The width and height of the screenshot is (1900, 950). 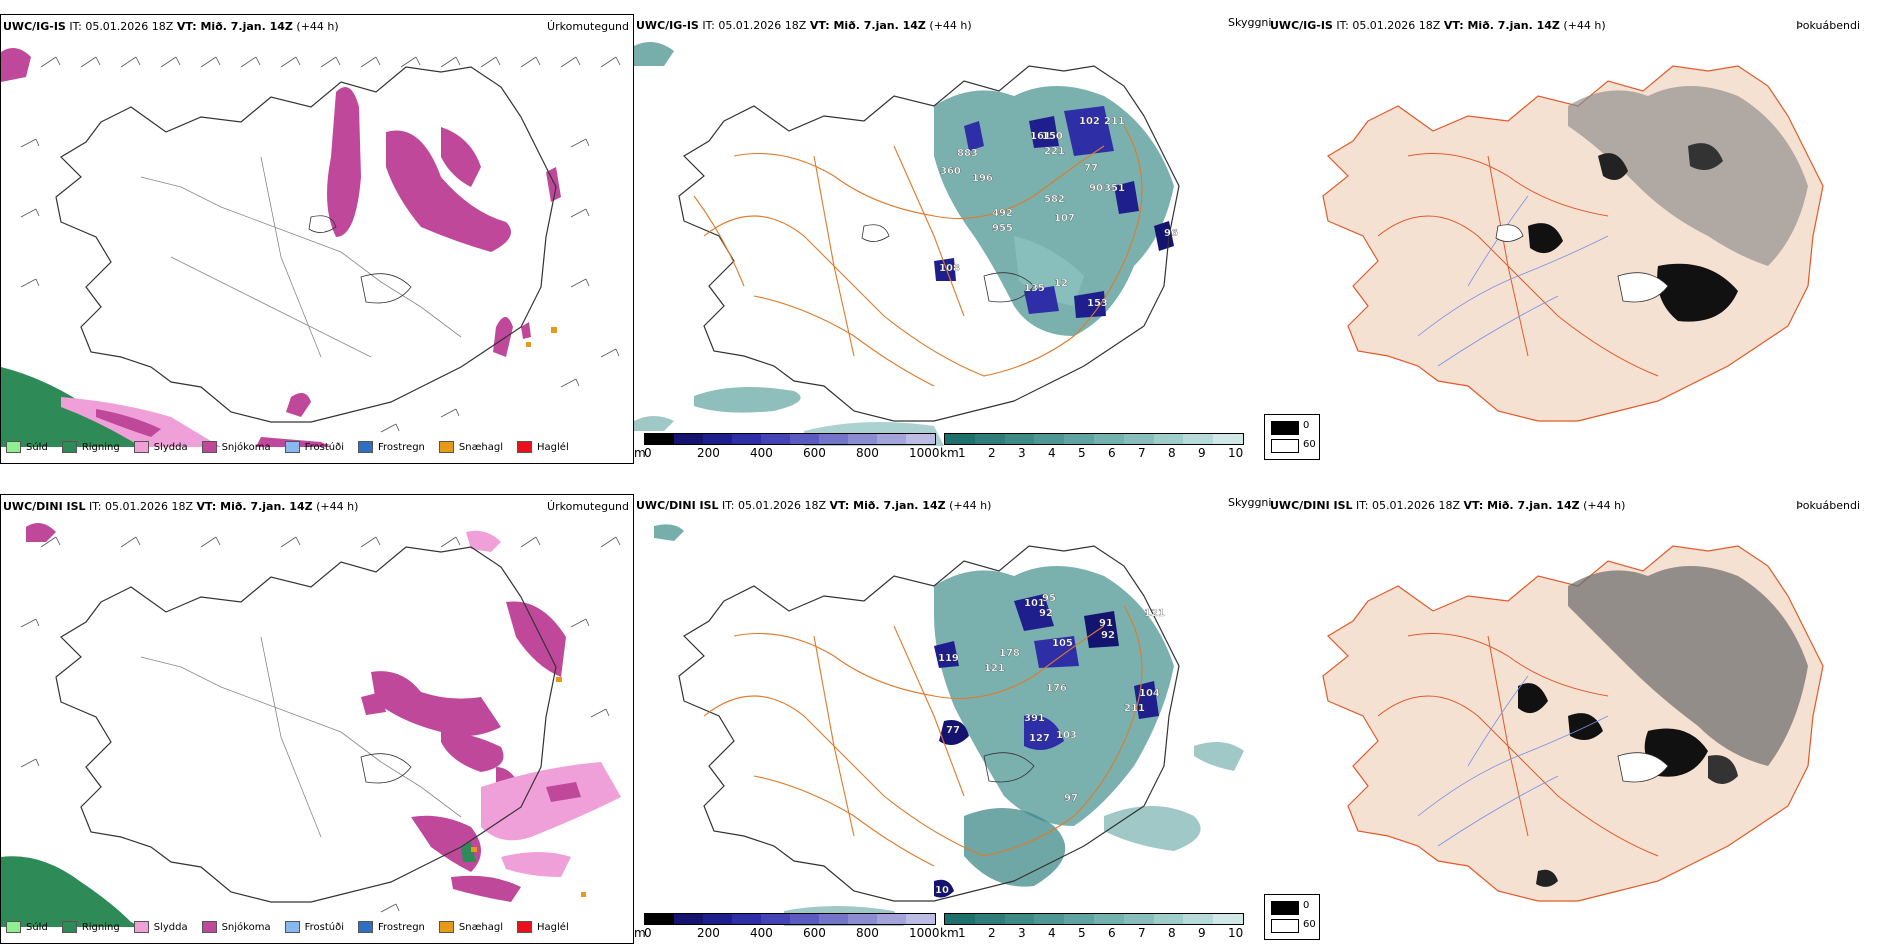 I want to click on ceiling-label: 360, so click(x=950, y=171).